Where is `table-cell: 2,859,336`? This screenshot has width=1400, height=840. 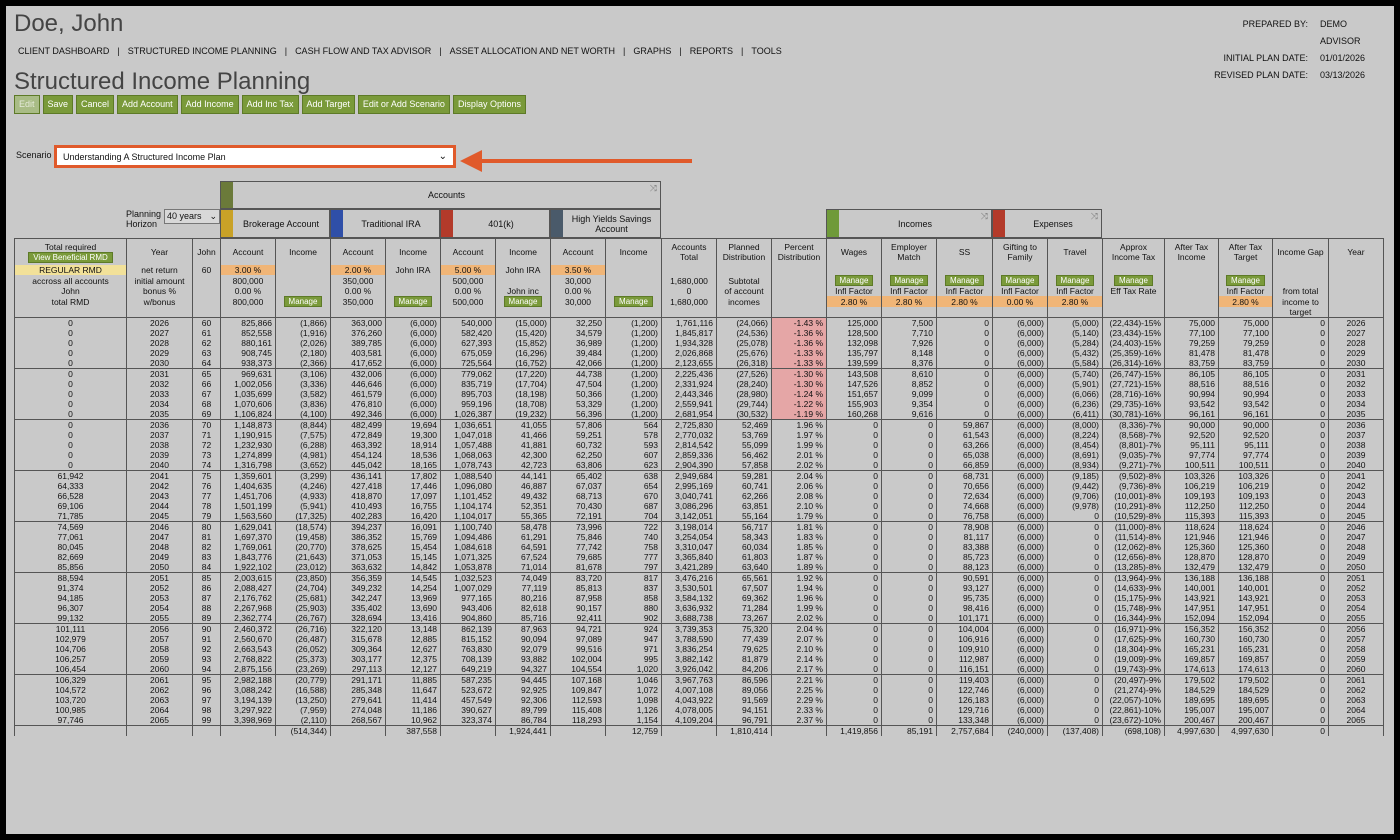 table-cell: 2,859,336 is located at coordinates (689, 455).